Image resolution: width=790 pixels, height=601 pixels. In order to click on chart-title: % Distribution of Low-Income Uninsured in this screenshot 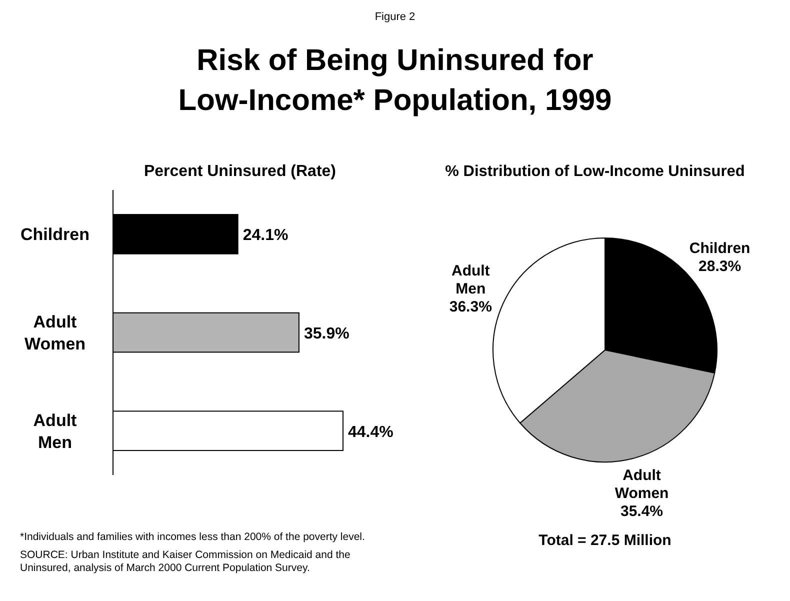, I will do `click(595, 171)`.